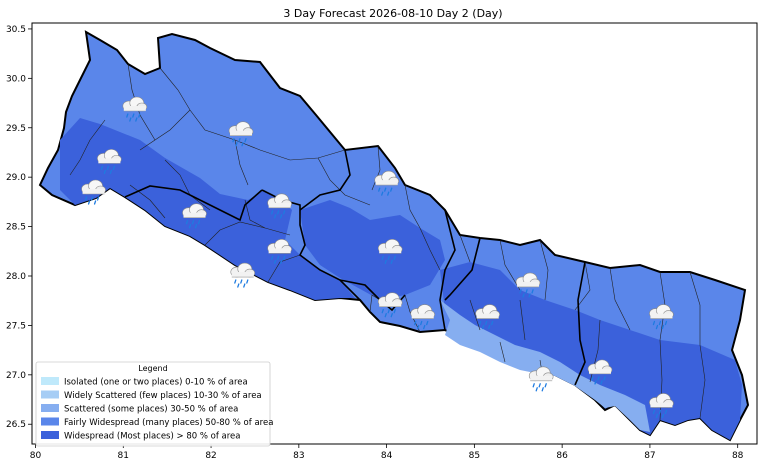 This screenshot has width=768, height=473. I want to click on legend-label: Widespread (Most places) > 80 % of area, so click(152, 437).